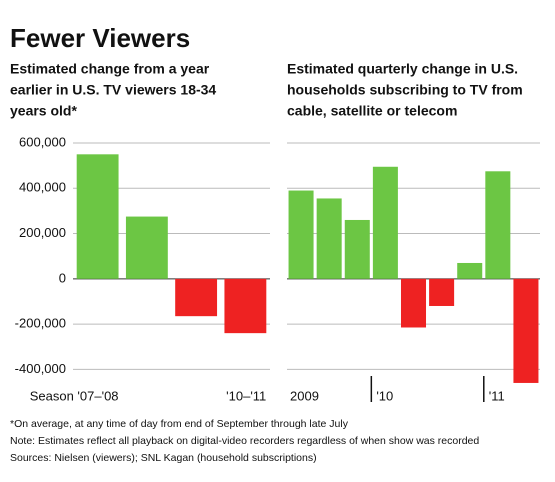 The image size is (555, 482). What do you see at coordinates (304, 395) in the screenshot?
I see `x-tick-label: 2009` at bounding box center [304, 395].